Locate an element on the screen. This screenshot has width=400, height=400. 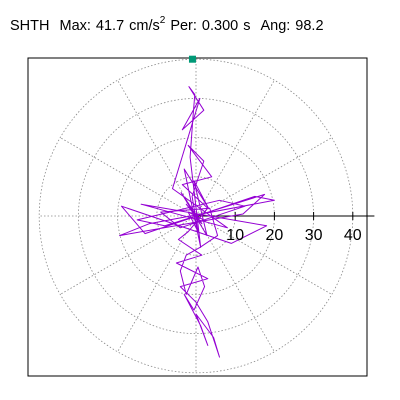
radial-tick-label-20: 20 is located at coordinates (275, 235).